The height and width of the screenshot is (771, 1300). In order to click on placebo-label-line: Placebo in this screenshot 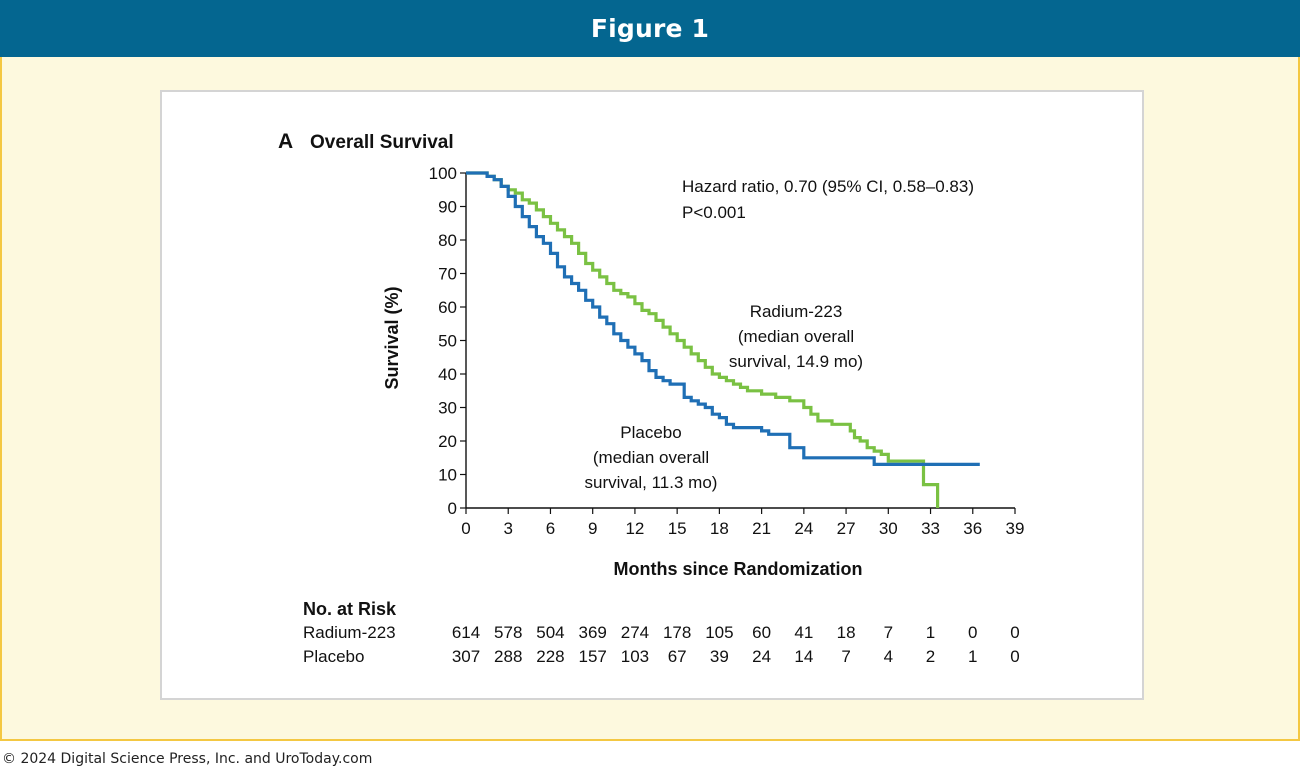, I will do `click(650, 432)`.